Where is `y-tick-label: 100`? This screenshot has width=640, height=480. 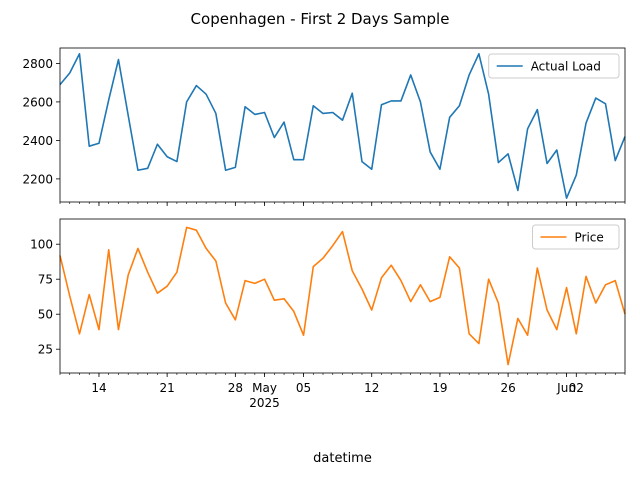 y-tick-label: 100 is located at coordinates (41, 245).